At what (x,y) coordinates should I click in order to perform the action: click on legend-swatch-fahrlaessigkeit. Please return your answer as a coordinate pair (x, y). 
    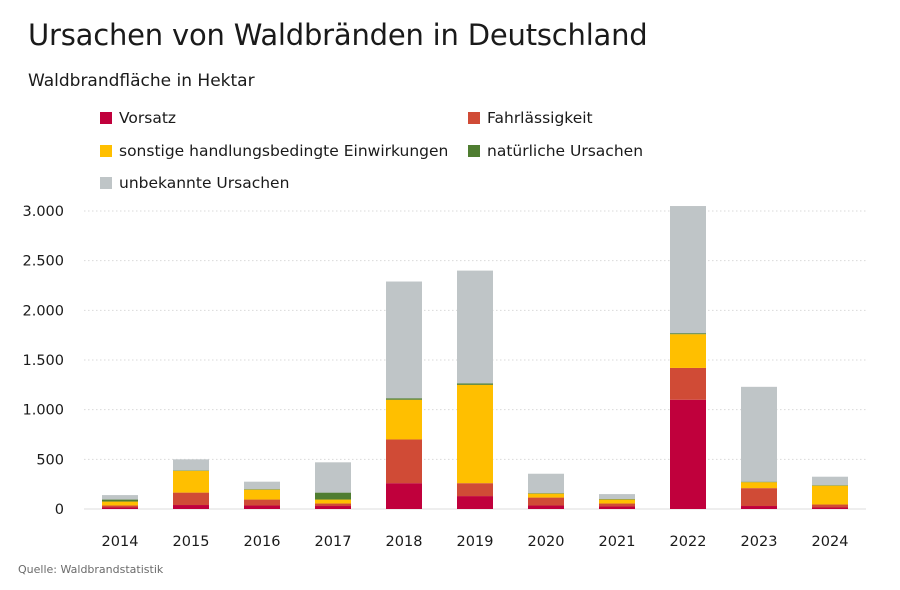
    Looking at the image, I should click on (474, 118).